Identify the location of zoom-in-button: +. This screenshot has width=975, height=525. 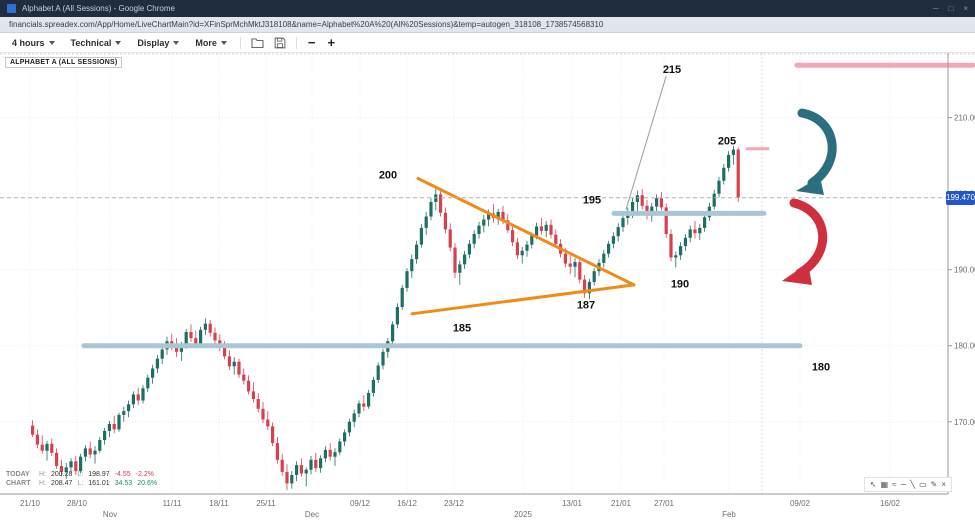
(331, 42).